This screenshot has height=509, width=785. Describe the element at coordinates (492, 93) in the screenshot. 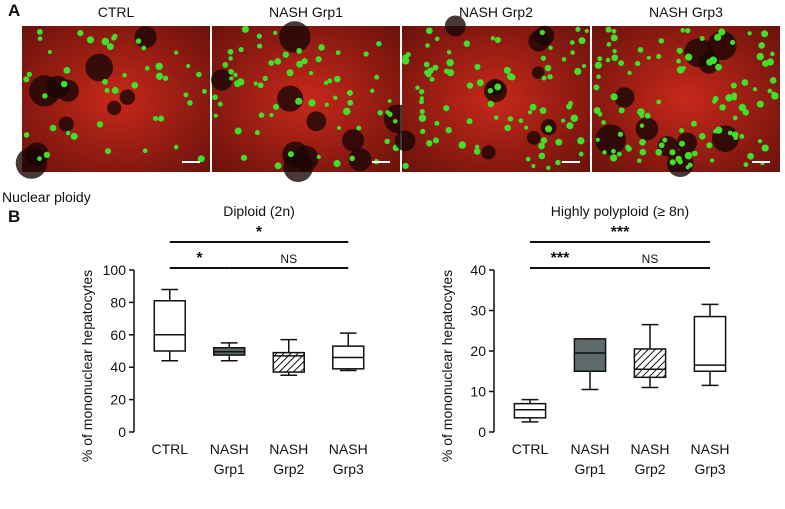

I see `micrograph` at that location.